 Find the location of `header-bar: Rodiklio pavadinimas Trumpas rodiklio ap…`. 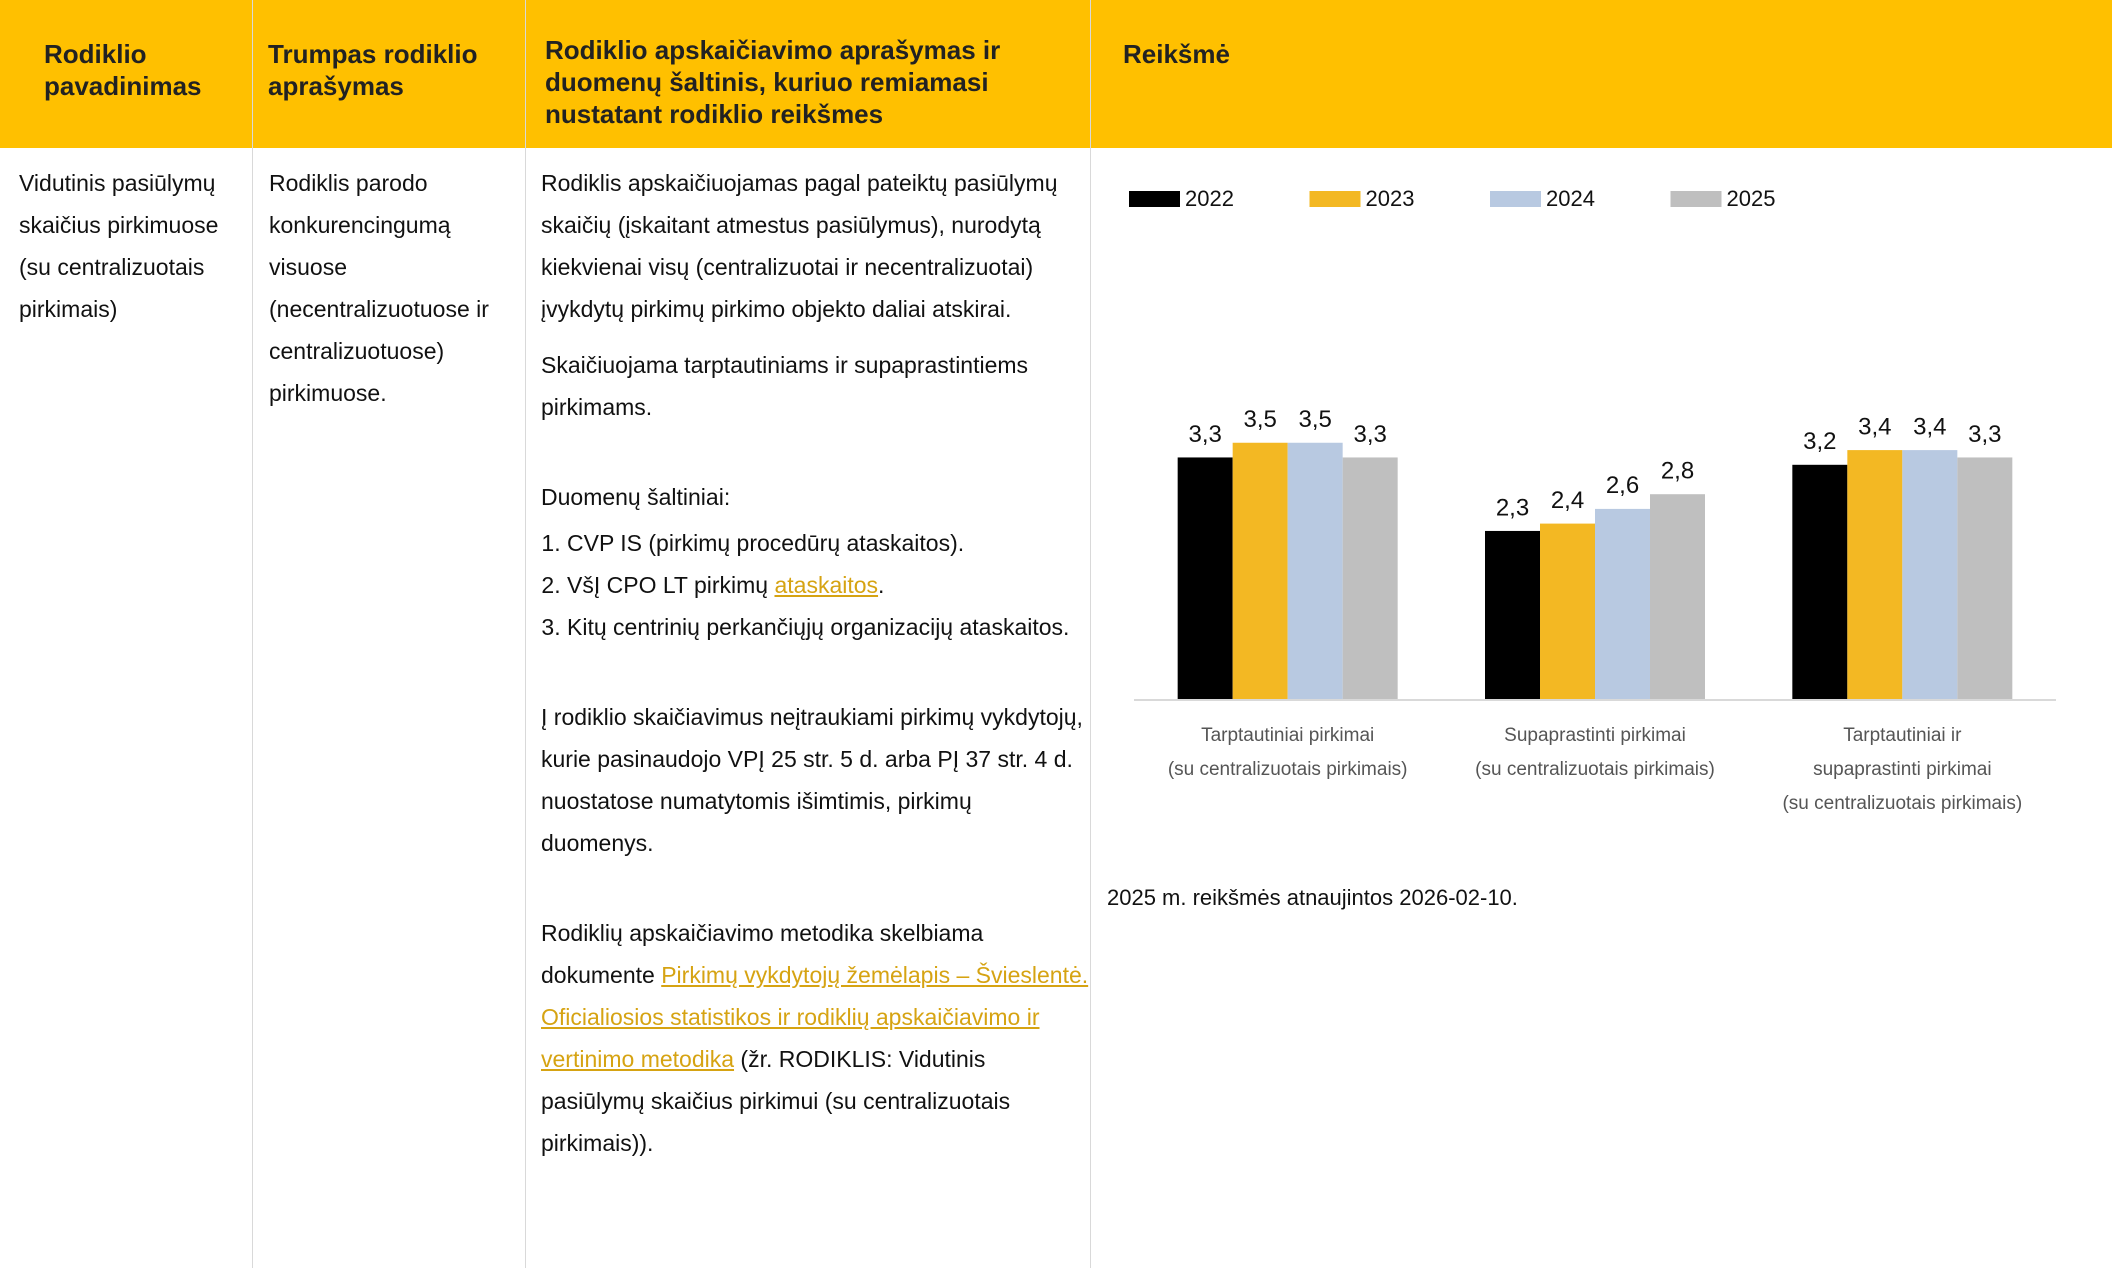

header-bar: Rodiklio pavadinimas Trumpas rodiklio ap… is located at coordinates (1056, 74).